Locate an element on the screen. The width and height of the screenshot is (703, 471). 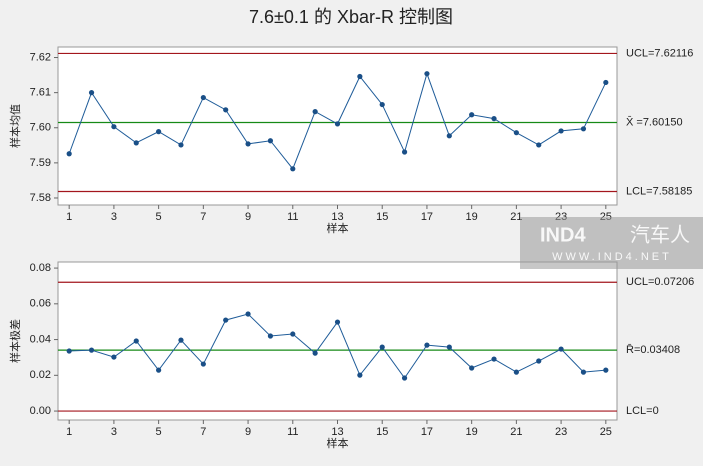
y-tick-label: 7.60 is located at coordinates (40, 128).